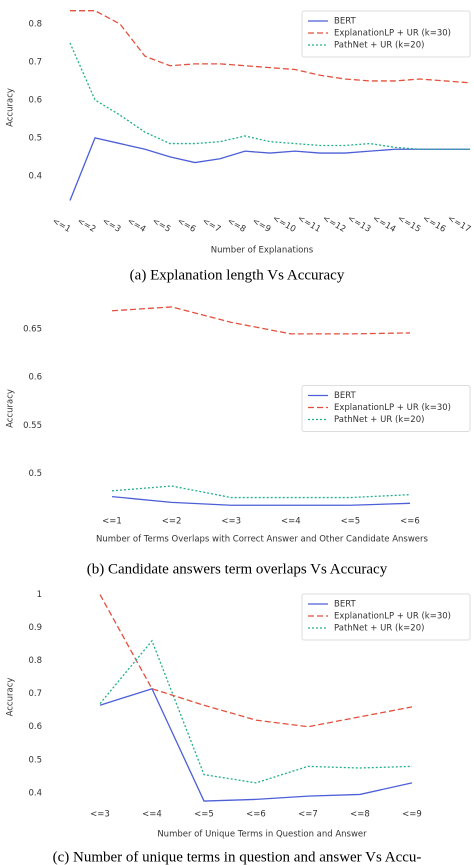 This screenshot has height=865, width=474. What do you see at coordinates (32, 426) in the screenshot?
I see `y-tick-label: 0.55` at bounding box center [32, 426].